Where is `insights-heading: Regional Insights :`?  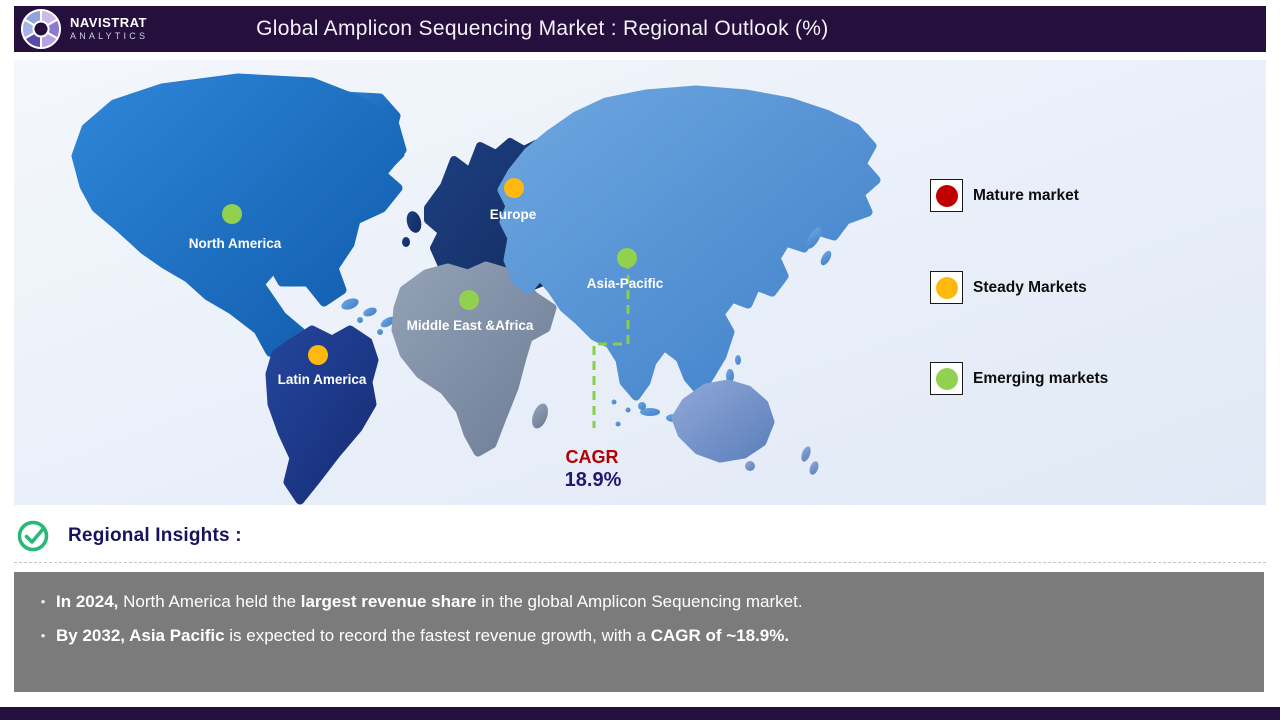
insights-heading: Regional Insights : is located at coordinates (155, 535).